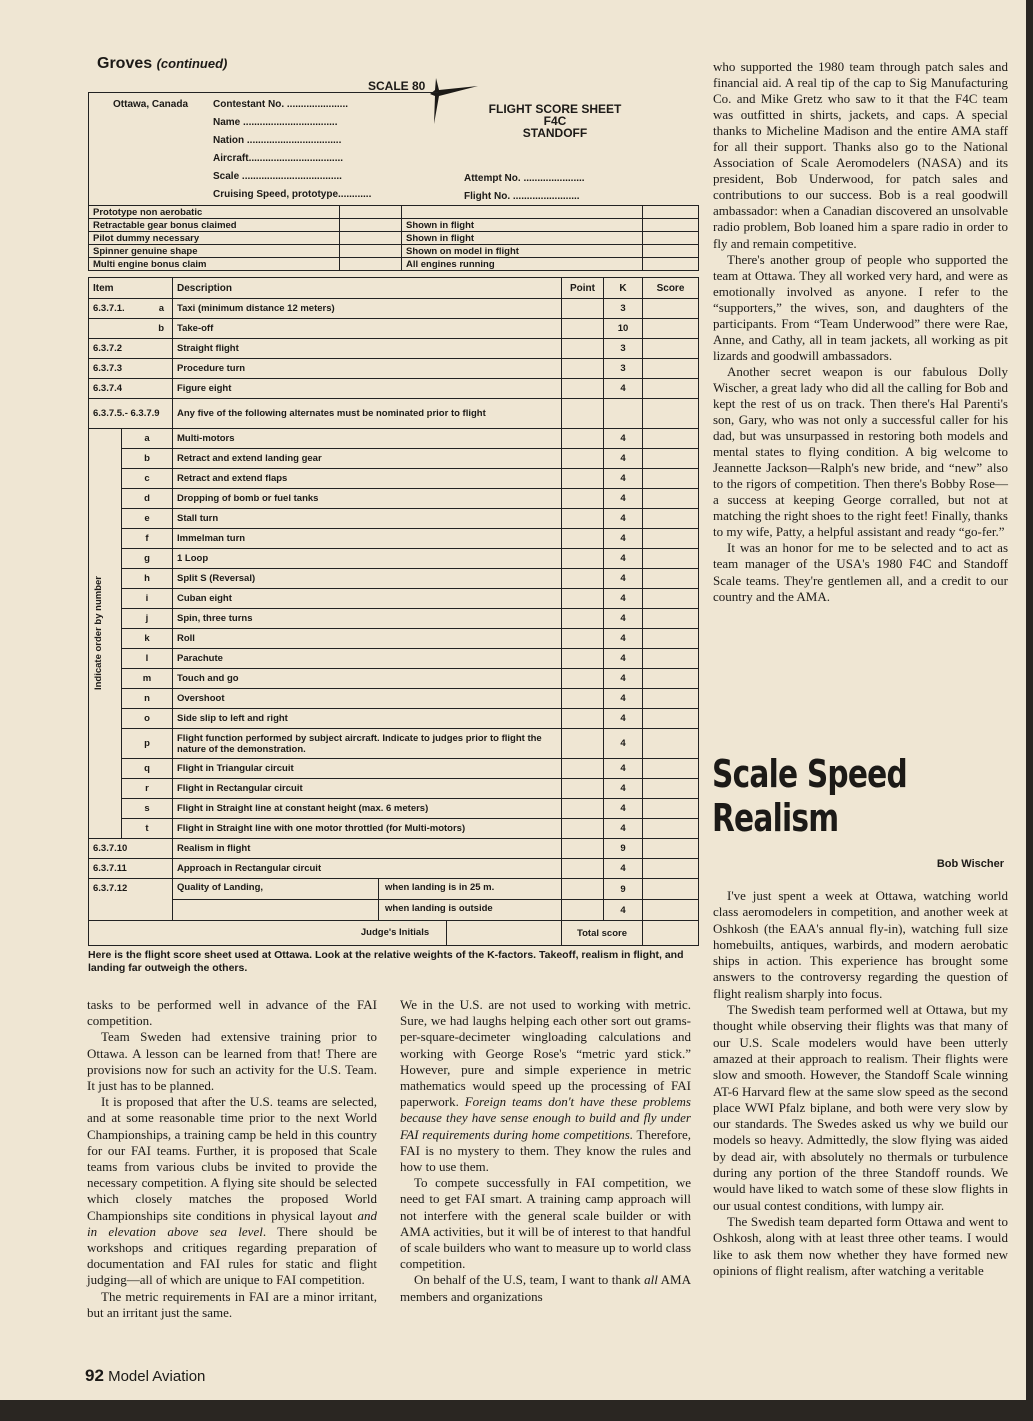 This screenshot has width=1033, height=1421. What do you see at coordinates (367, 388) in the screenshot?
I see `item-description: Figure eight` at bounding box center [367, 388].